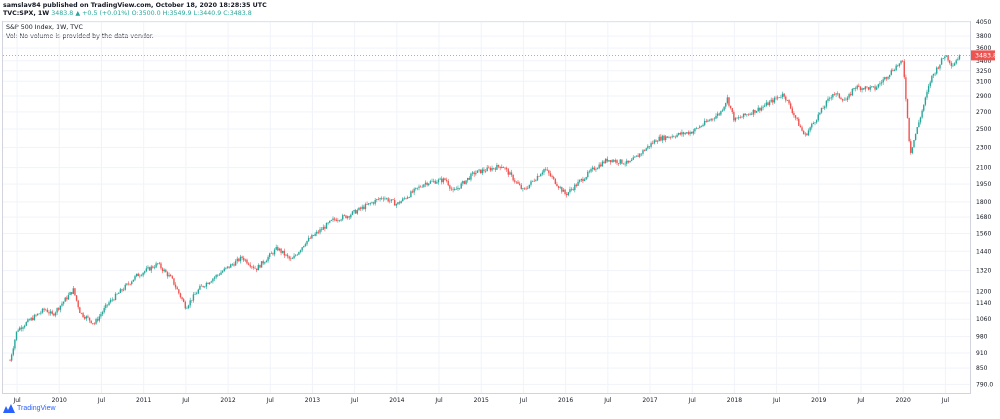  What do you see at coordinates (396, 400) in the screenshot?
I see `x-tick-label: 2014` at bounding box center [396, 400].